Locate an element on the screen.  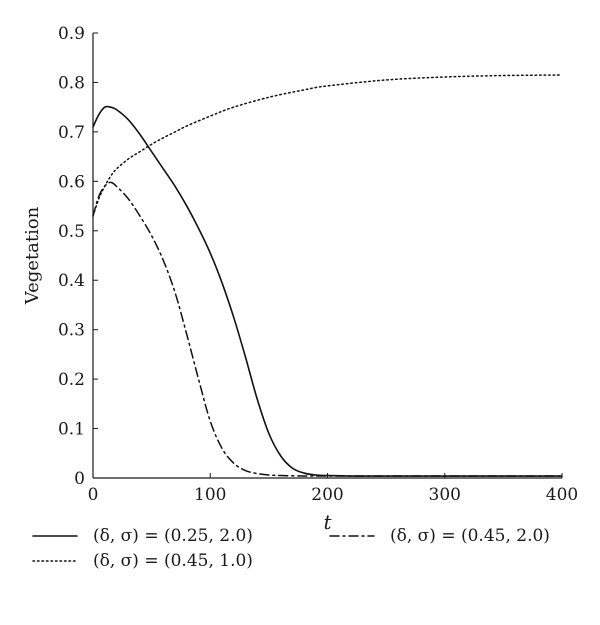
y-tick-label: 0.2 is located at coordinates (71, 380).